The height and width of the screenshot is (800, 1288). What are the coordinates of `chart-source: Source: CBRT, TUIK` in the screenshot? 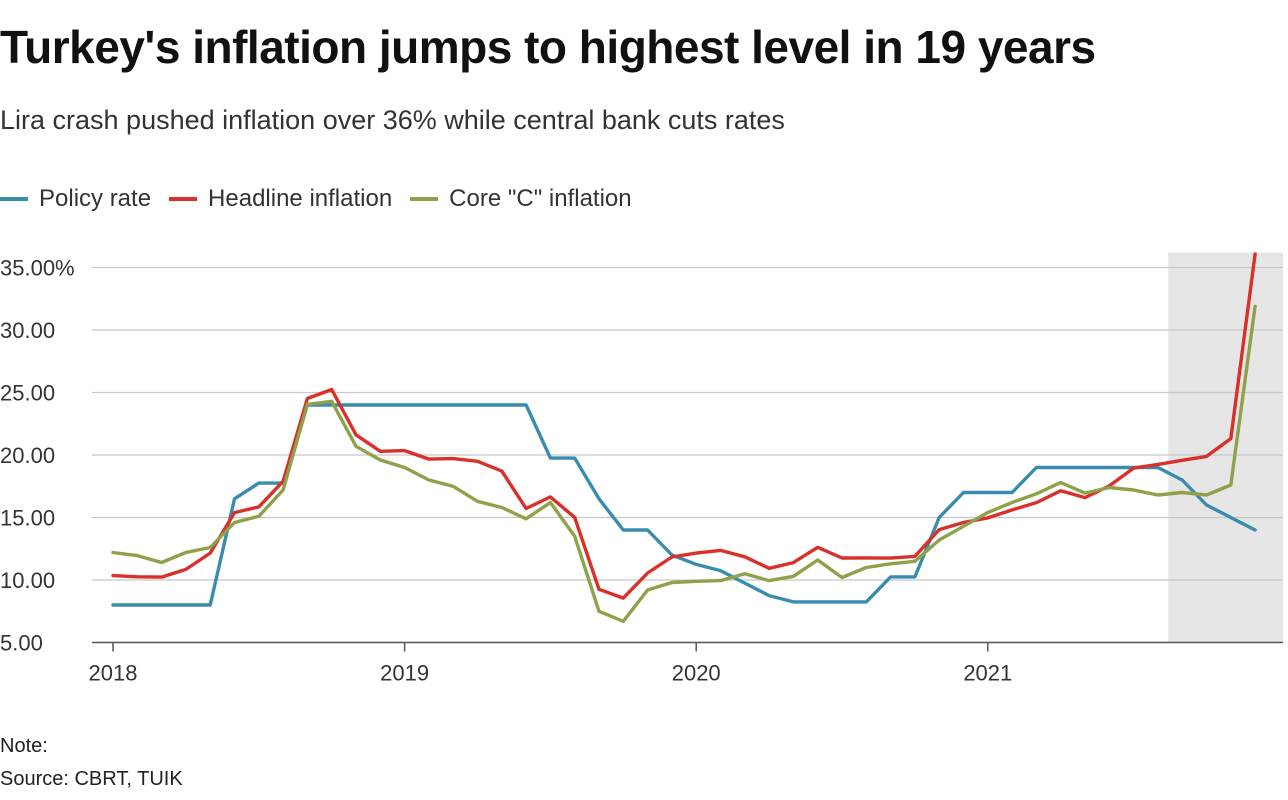 It's located at (91, 779).